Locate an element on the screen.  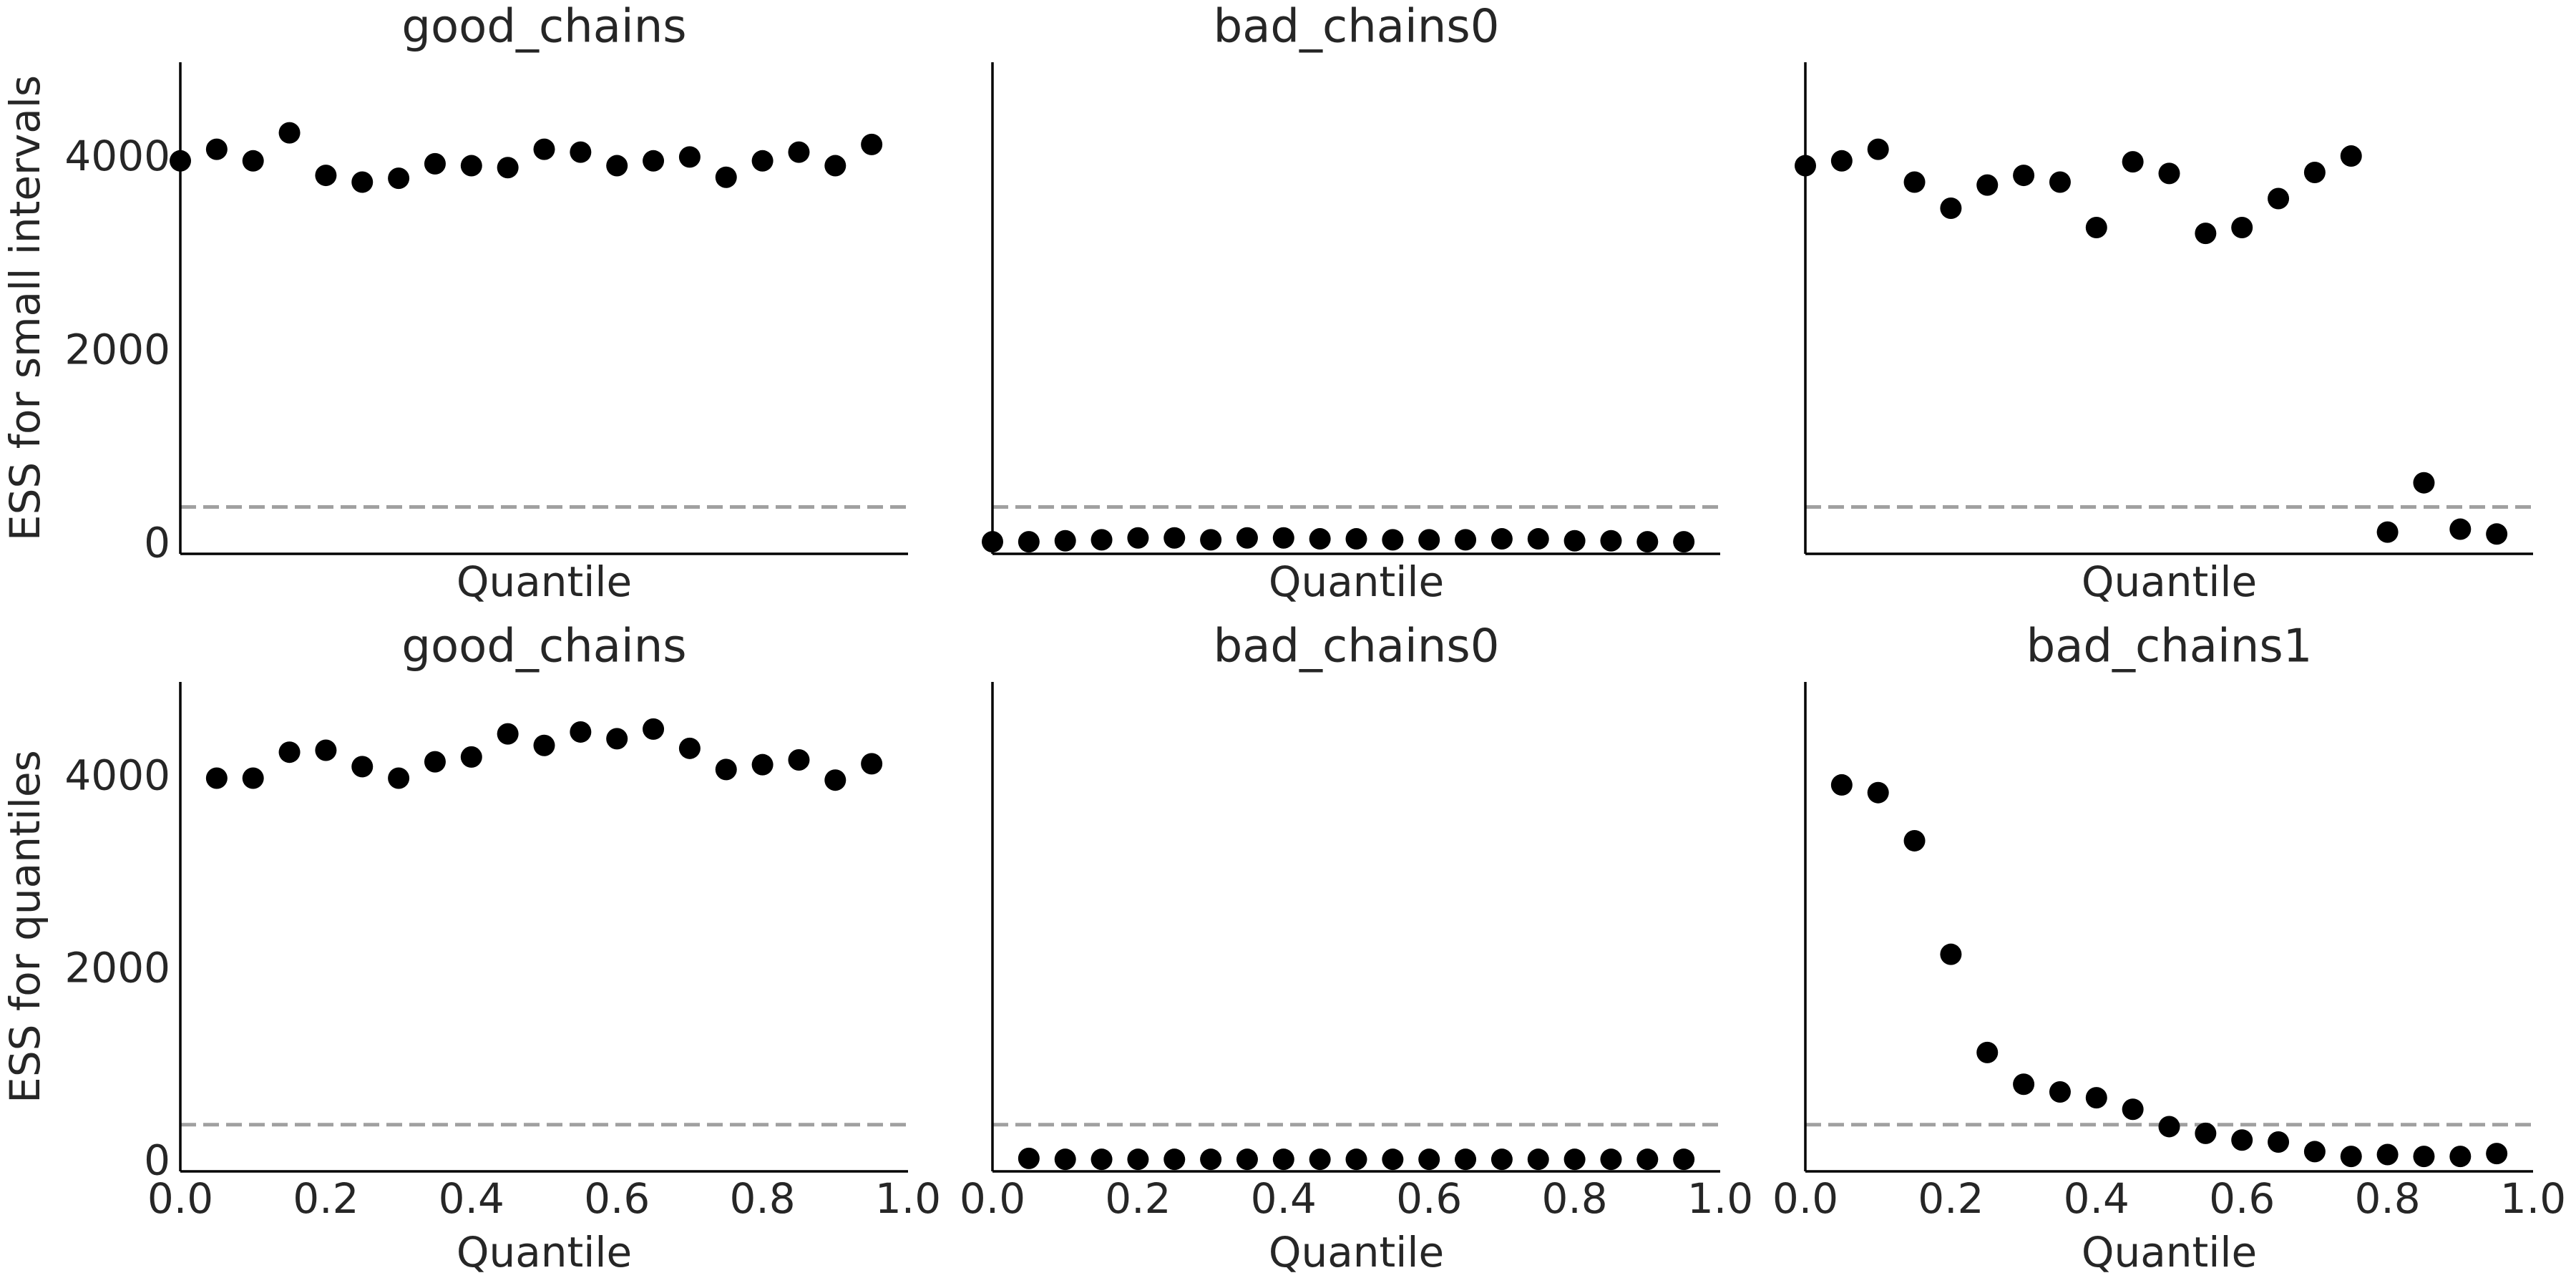
x-tick-label: 0.0 is located at coordinates (180, 1198).